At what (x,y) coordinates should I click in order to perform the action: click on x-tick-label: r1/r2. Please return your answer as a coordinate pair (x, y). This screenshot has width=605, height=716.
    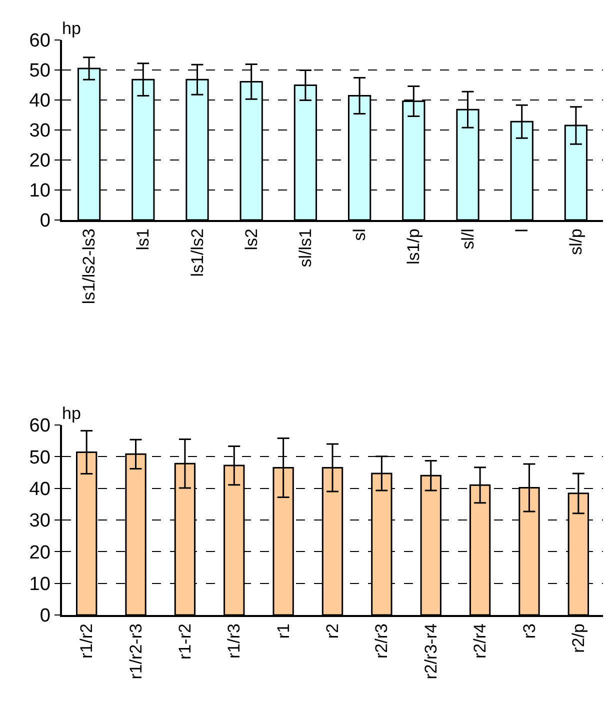
    Looking at the image, I should click on (86, 641).